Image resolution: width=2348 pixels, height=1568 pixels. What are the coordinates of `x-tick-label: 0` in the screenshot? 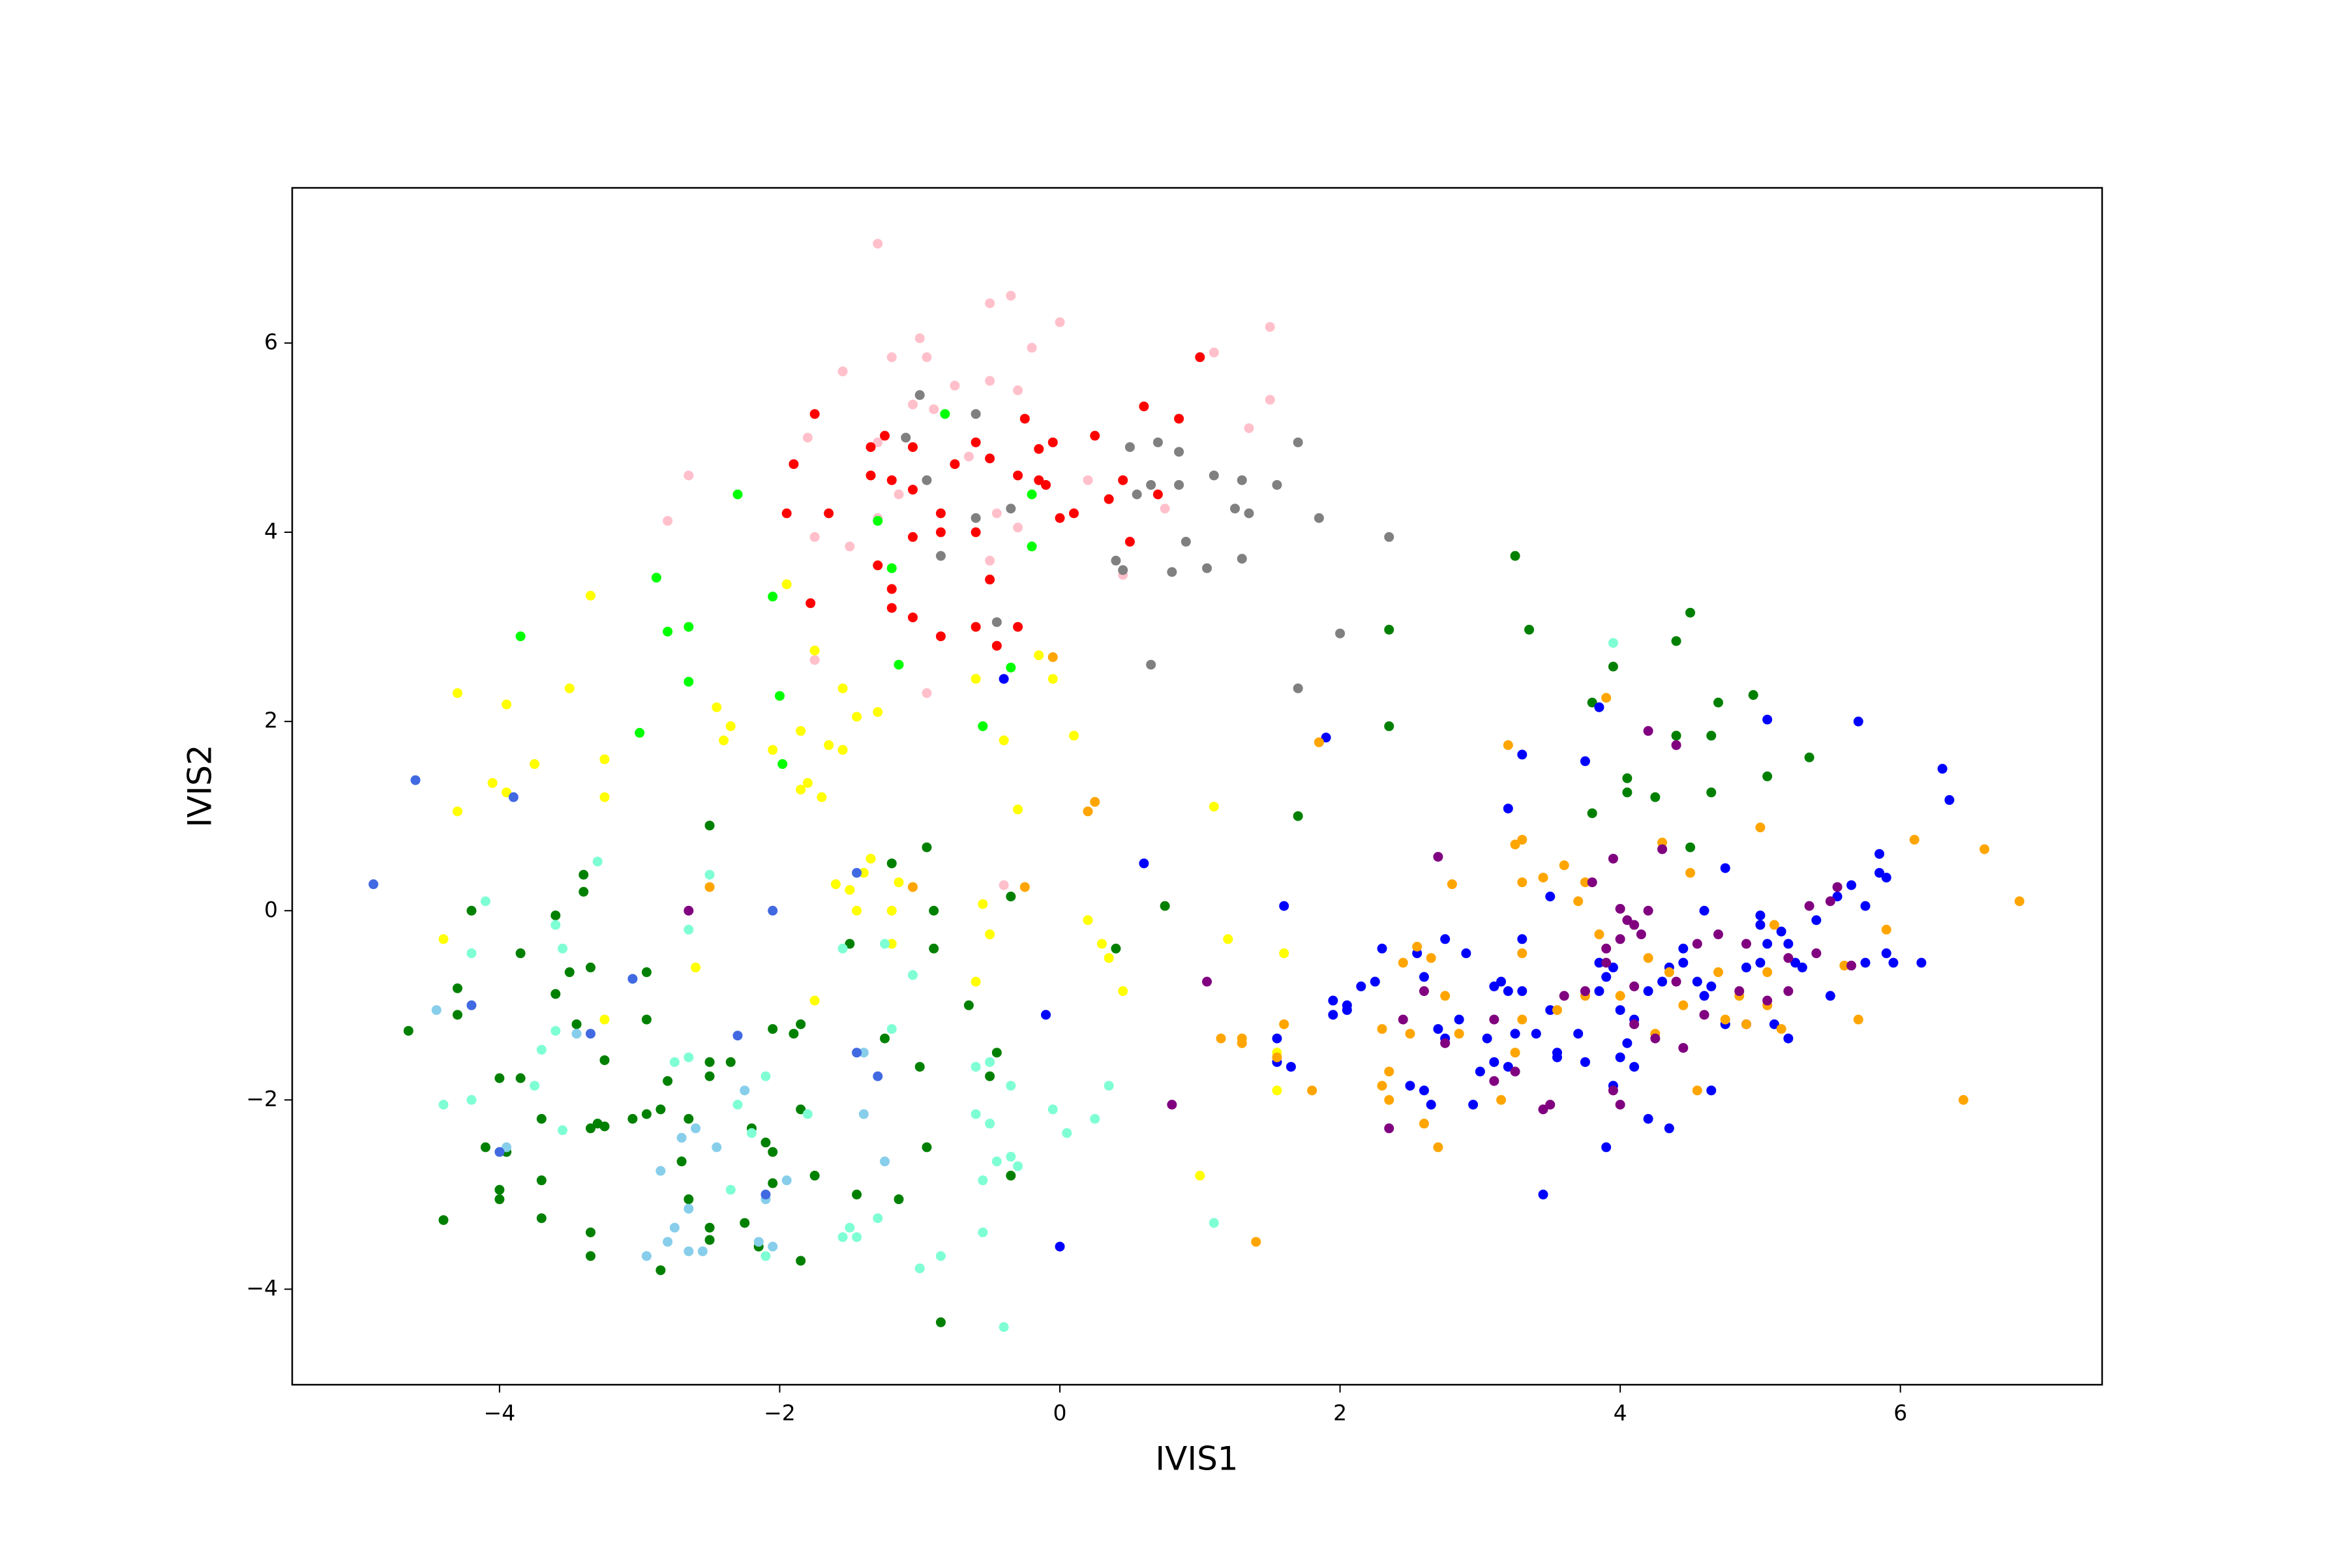 It's located at (1060, 1413).